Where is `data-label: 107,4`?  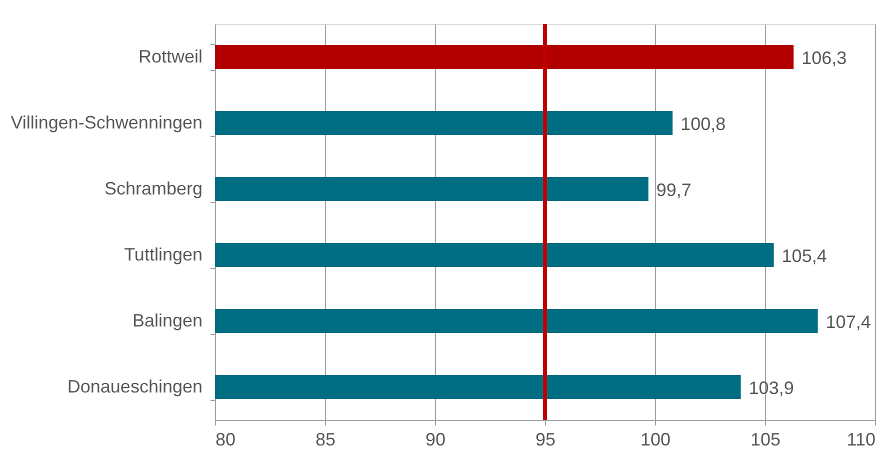 data-label: 107,4 is located at coordinates (848, 322).